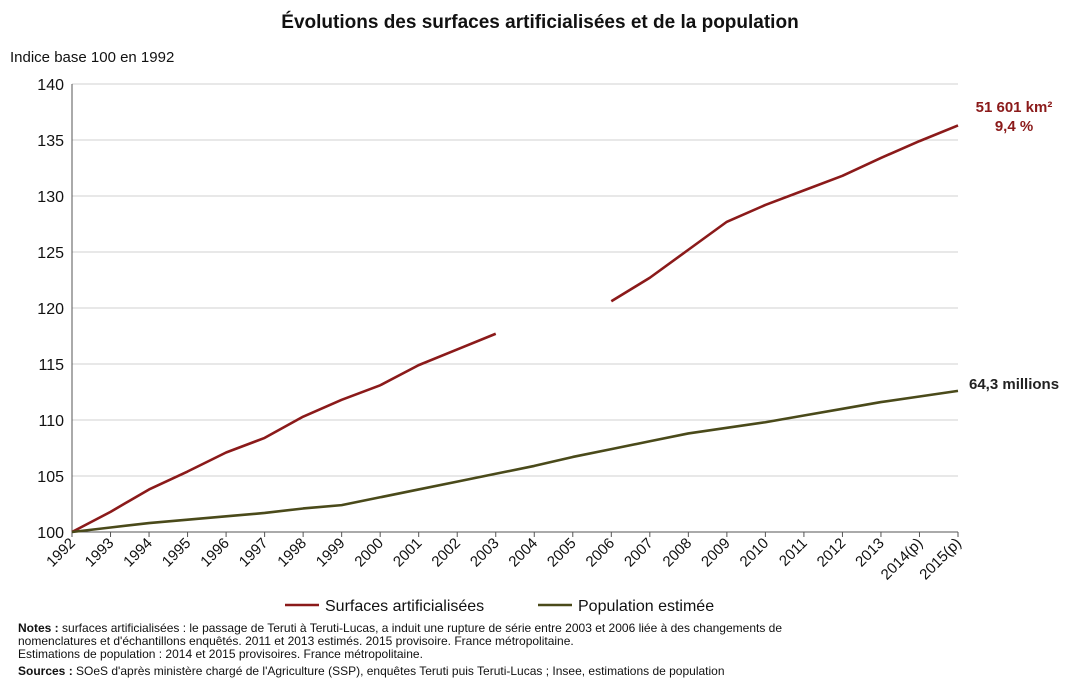  Describe the element at coordinates (832, 553) in the screenshot. I see `x-tick-label: 2012` at that location.